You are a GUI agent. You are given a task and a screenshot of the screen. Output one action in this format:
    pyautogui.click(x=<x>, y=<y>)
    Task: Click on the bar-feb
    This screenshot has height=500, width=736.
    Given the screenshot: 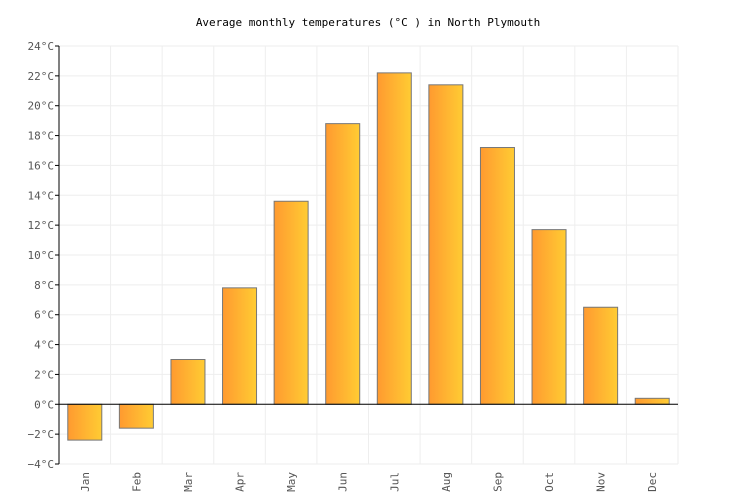 What is the action you would take?
    pyautogui.click(x=136, y=416)
    